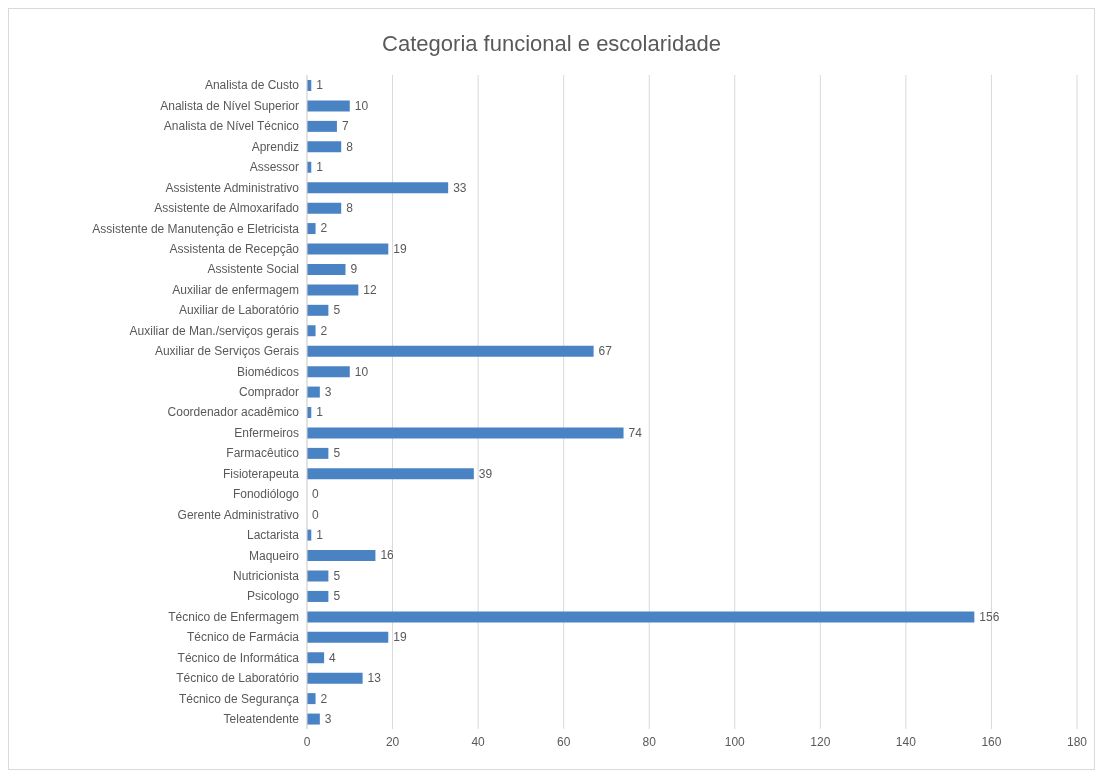  What do you see at coordinates (261, 473) in the screenshot?
I see `y-tick-label: Fisioterapeuta` at bounding box center [261, 473].